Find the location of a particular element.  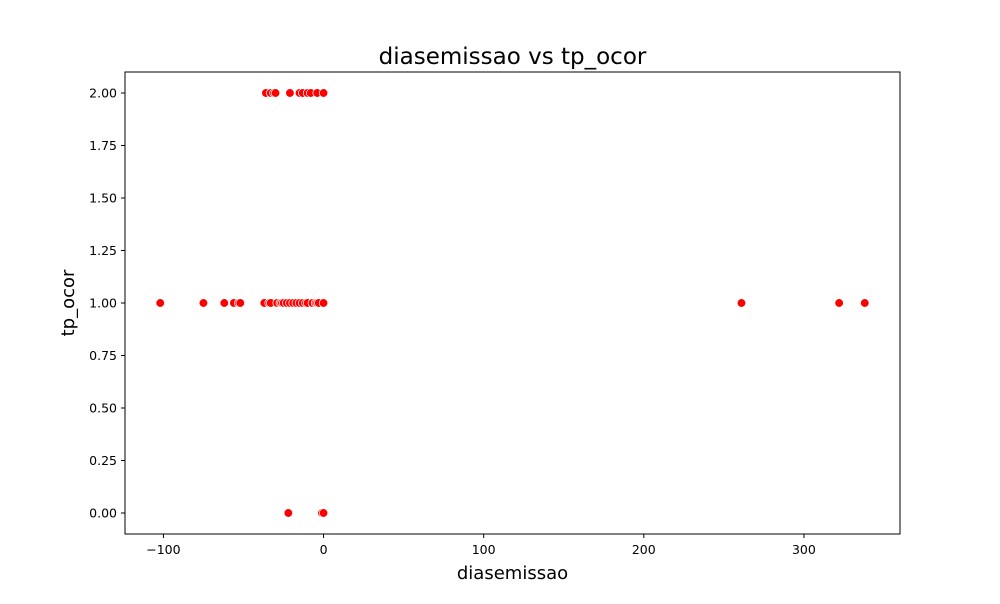

y-axis-ticks: 0.00 0.25 0.50 0.75 1.00 1.25 1.50 1.75 2.00 is located at coordinates (107, 303).